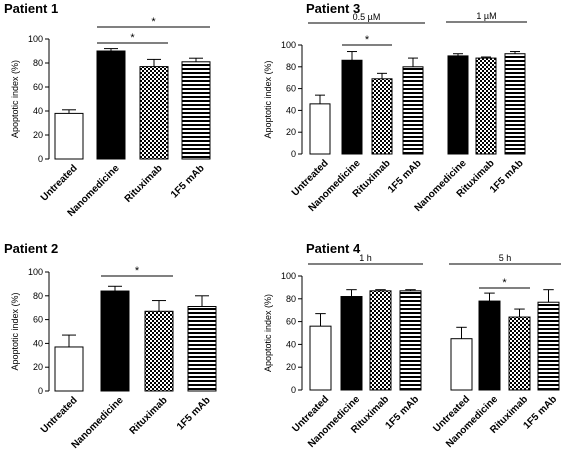 The height and width of the screenshot is (458, 578). Describe the element at coordinates (31, 8) in the screenshot. I see `panel-title: Patient 1` at that location.